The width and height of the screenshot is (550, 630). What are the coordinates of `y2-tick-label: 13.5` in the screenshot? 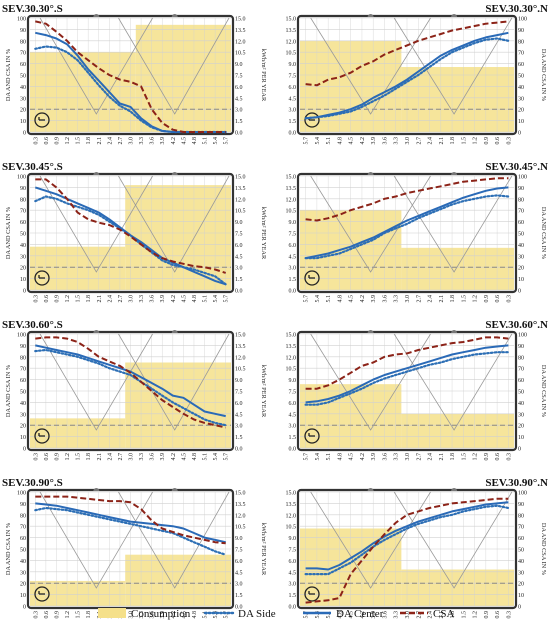 It's located at (291, 505).